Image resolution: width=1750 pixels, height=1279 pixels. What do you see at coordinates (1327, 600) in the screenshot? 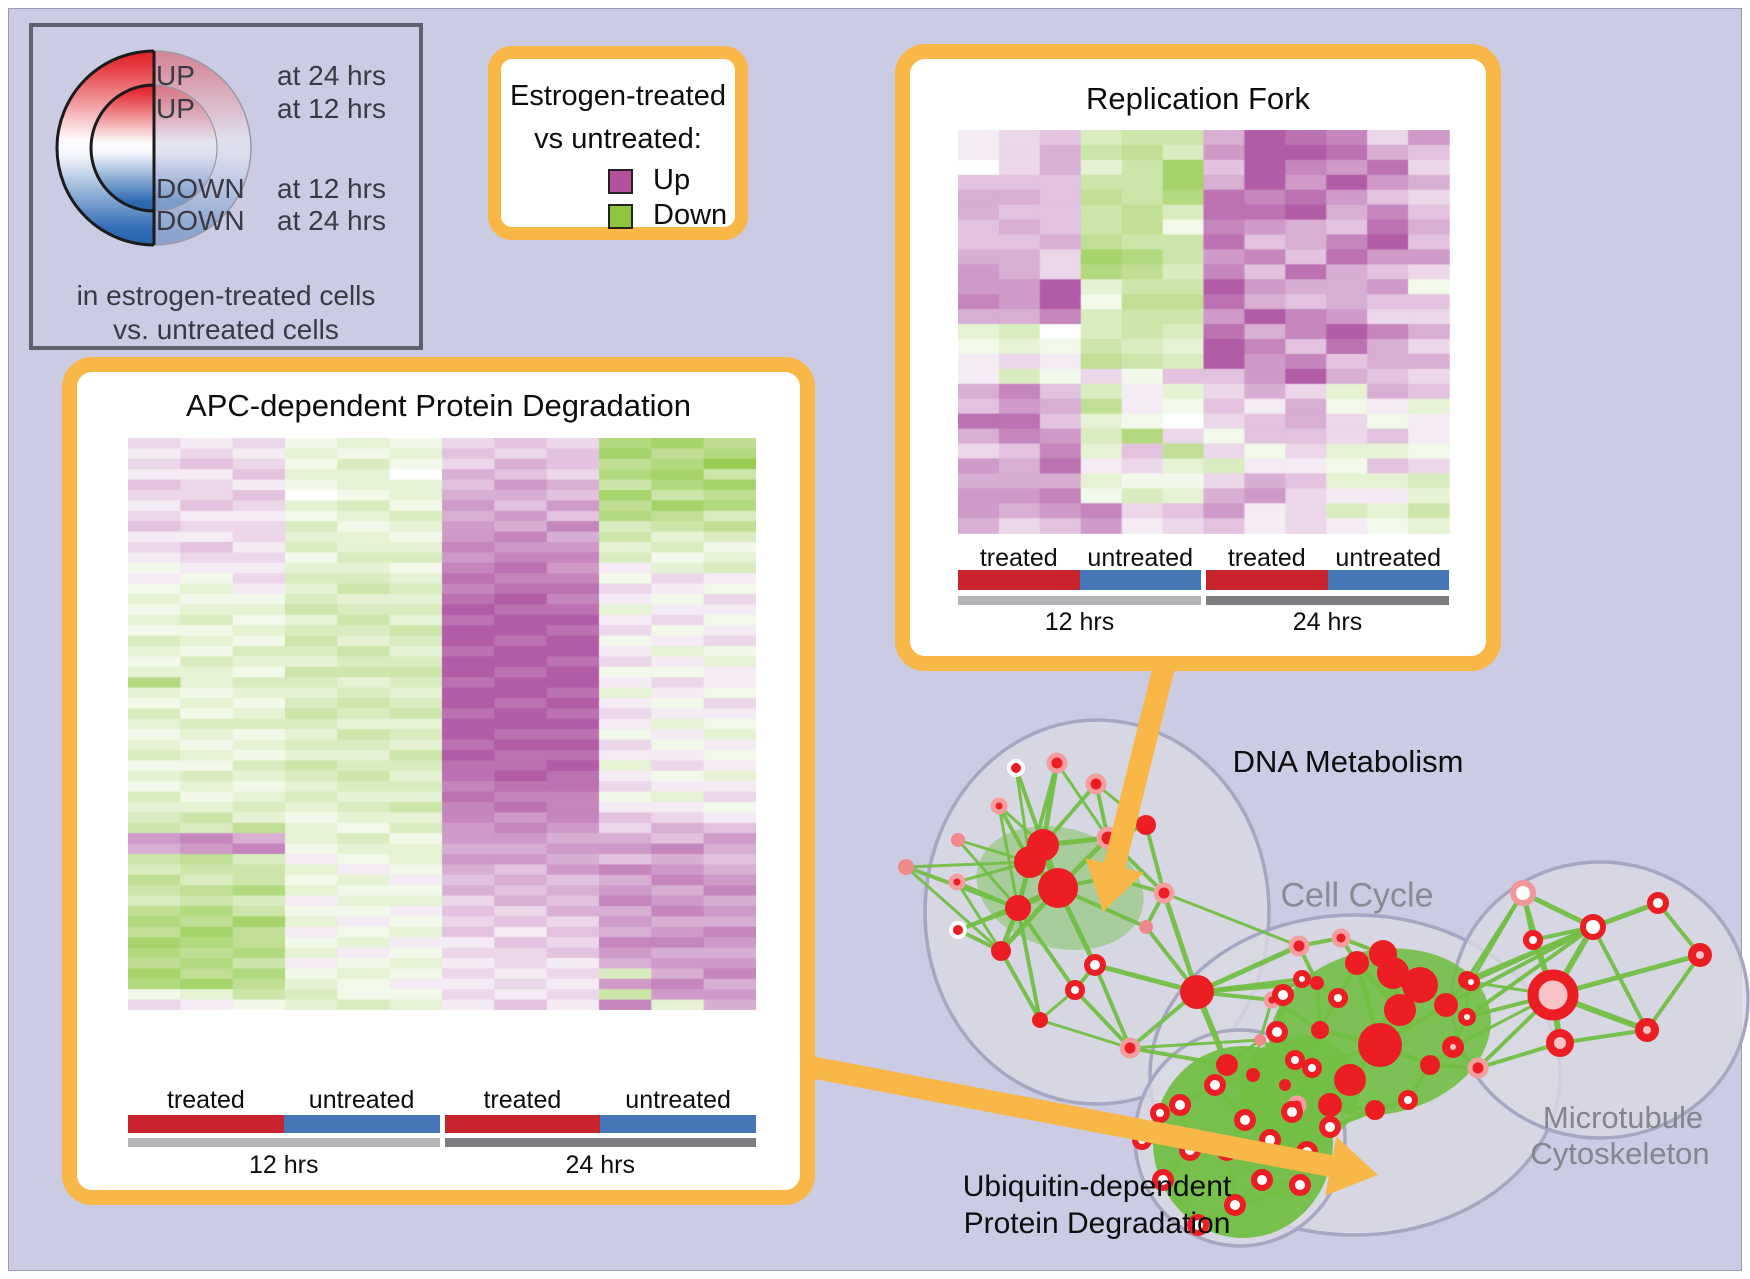
I see `time-bar-24hrs` at bounding box center [1327, 600].